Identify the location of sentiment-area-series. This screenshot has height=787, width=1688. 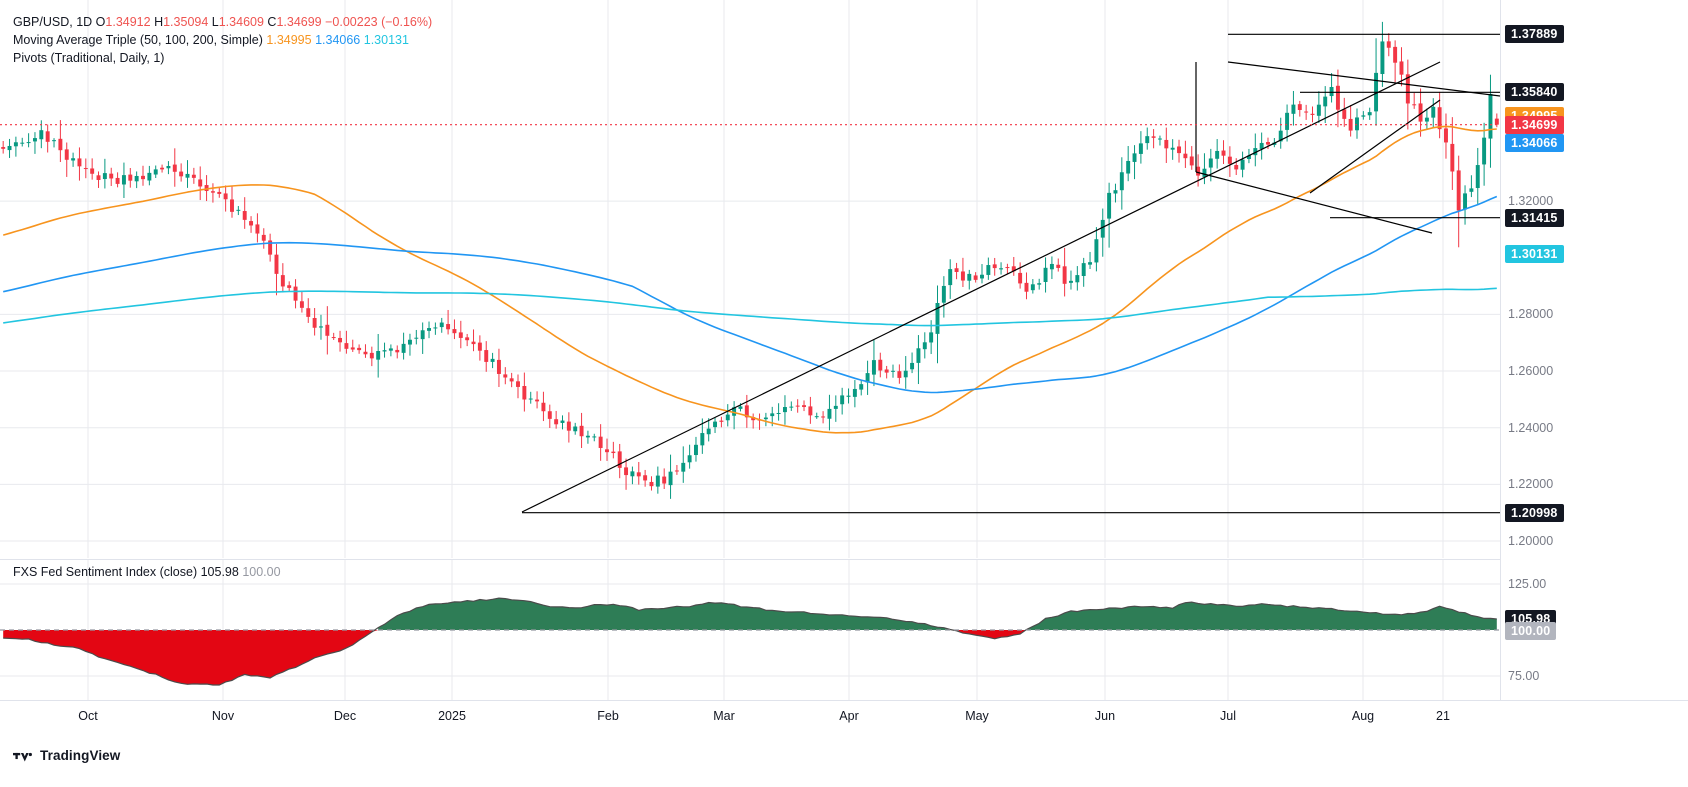
(750, 641).